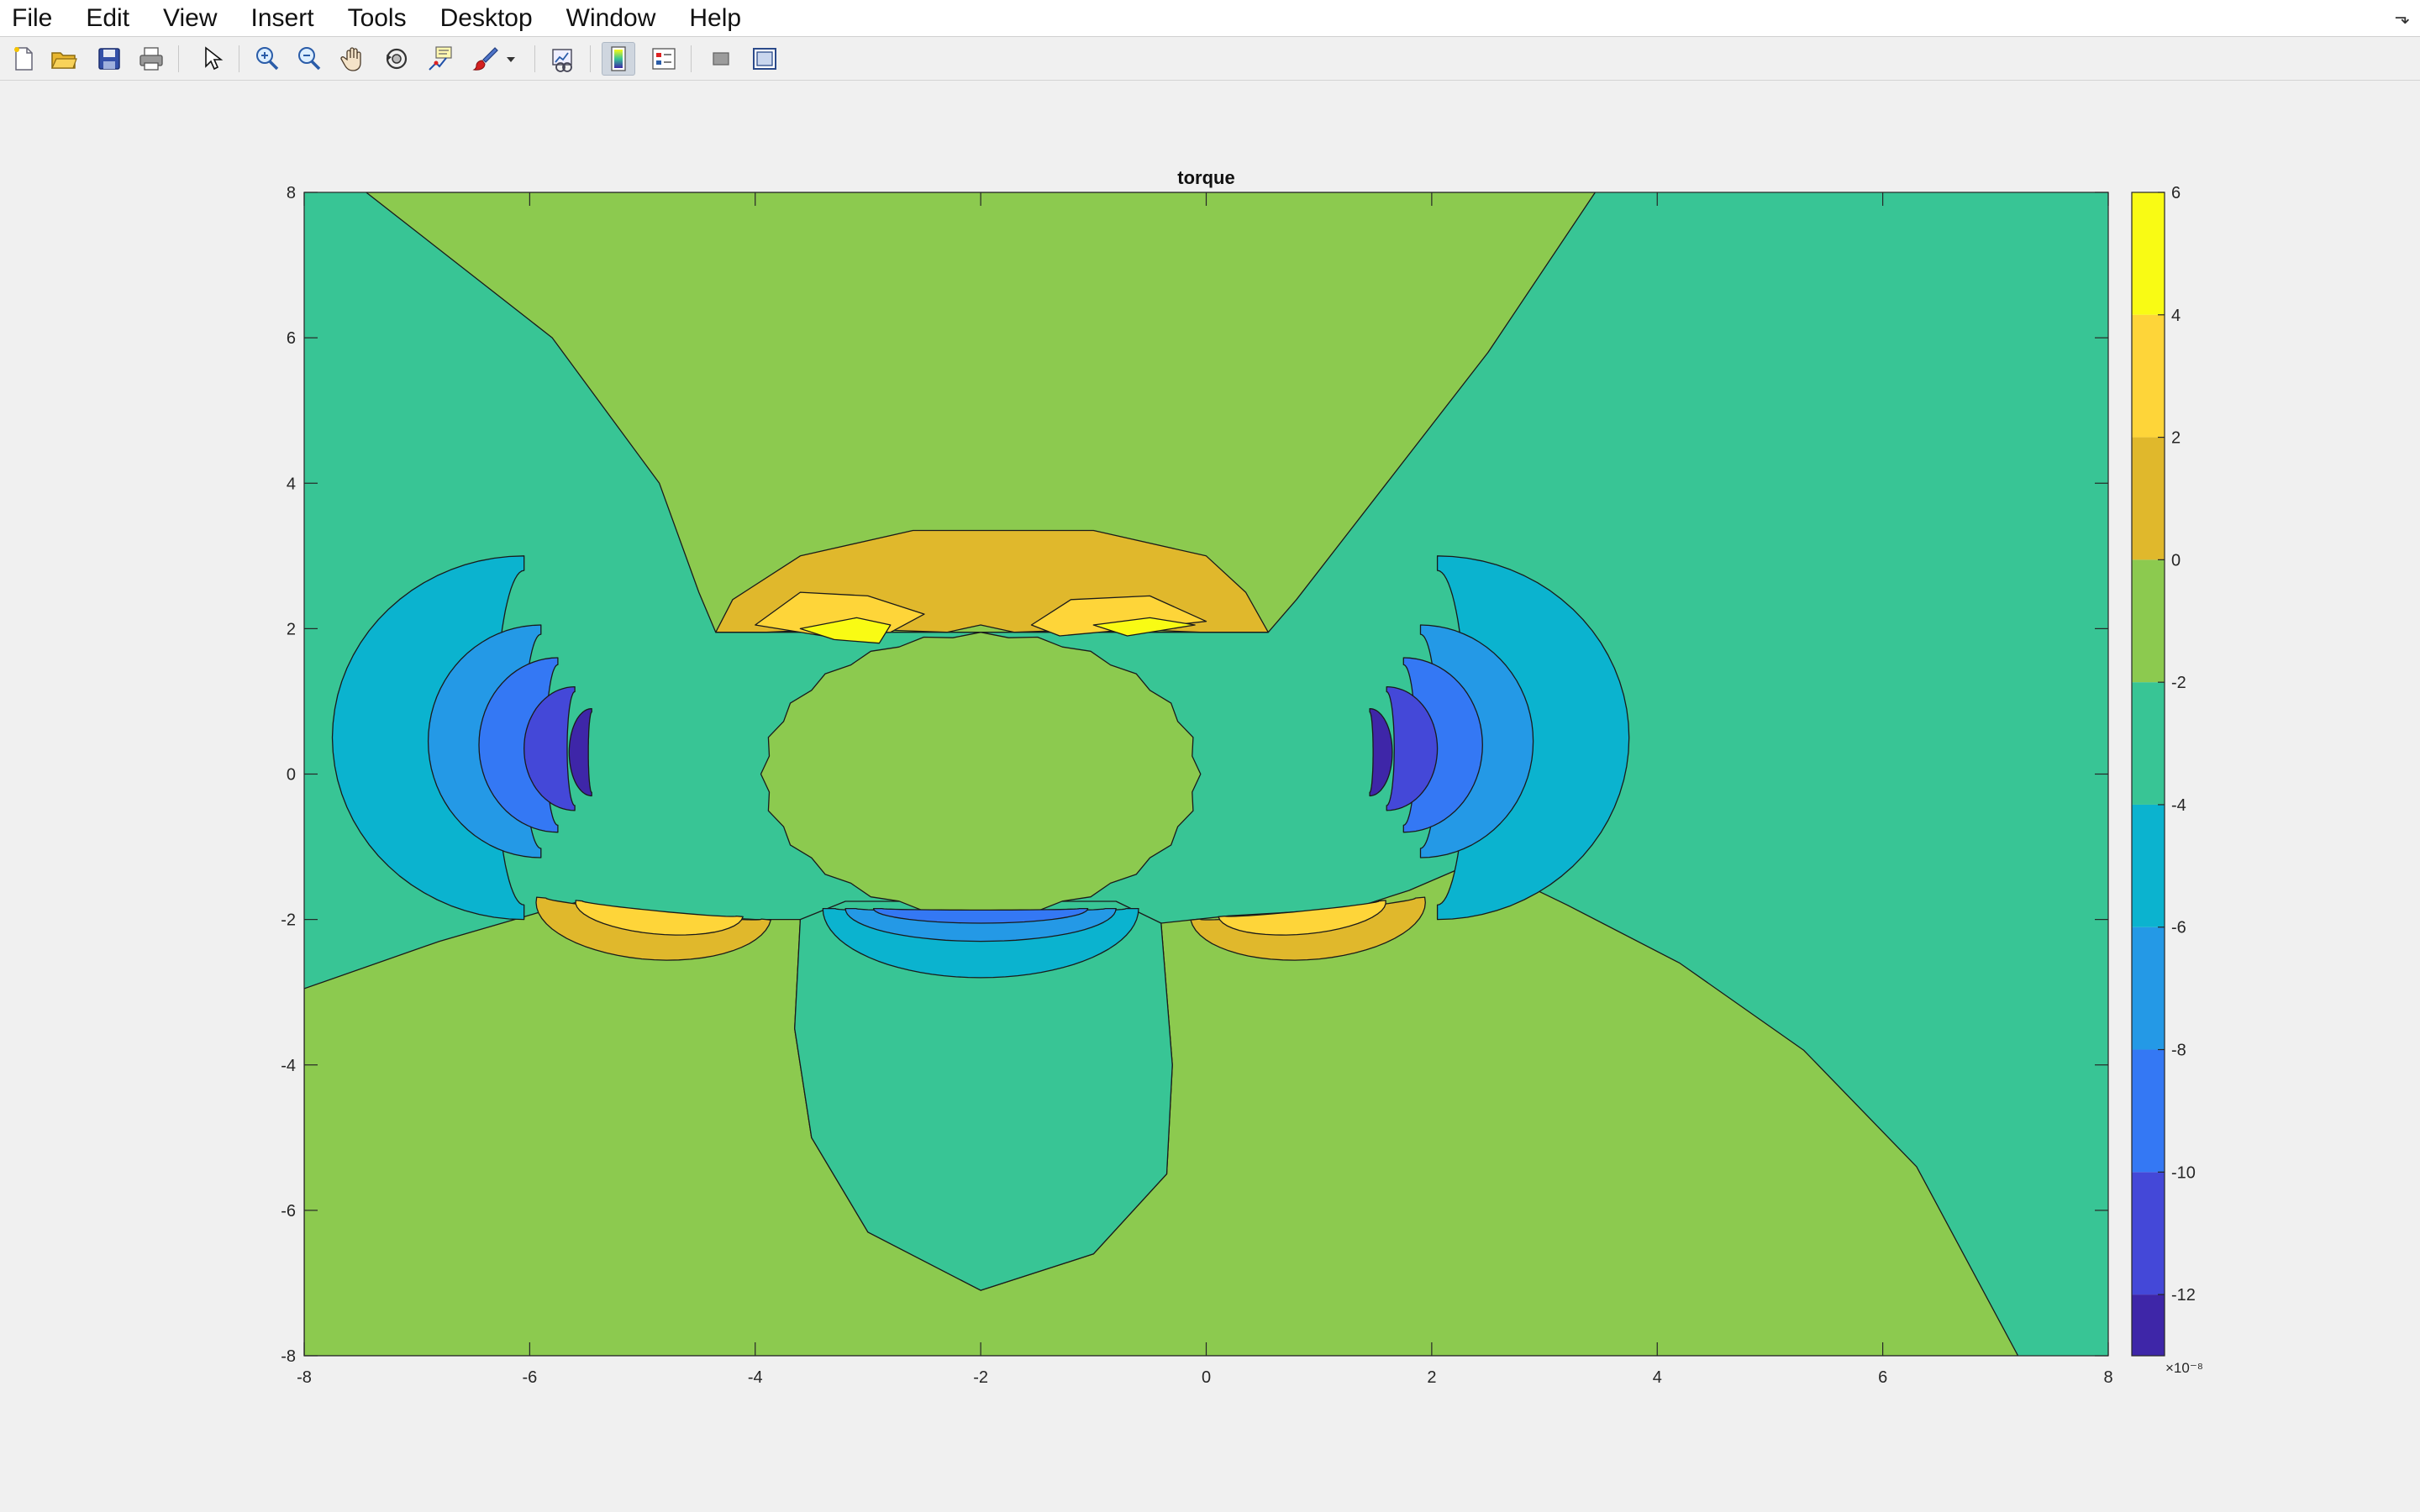 This screenshot has width=2420, height=1512. I want to click on colorbar-tick-label: -4, so click(2178, 805).